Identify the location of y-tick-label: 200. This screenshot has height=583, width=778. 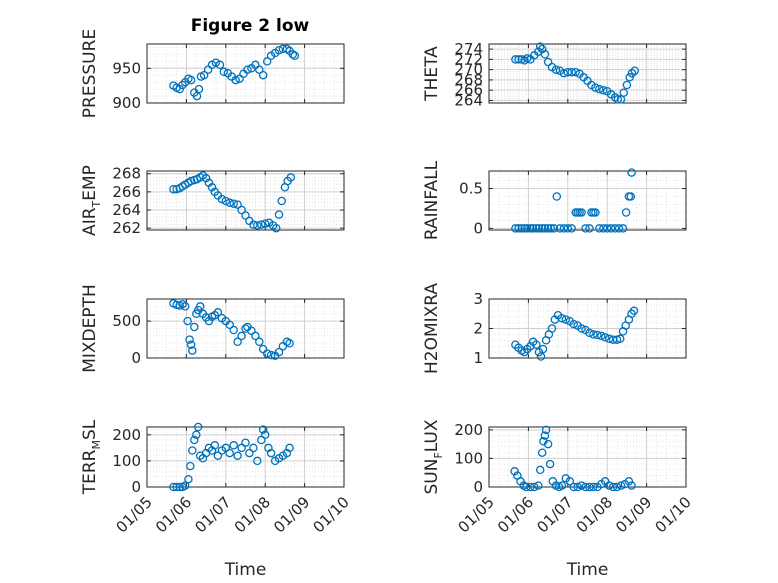
(468, 430).